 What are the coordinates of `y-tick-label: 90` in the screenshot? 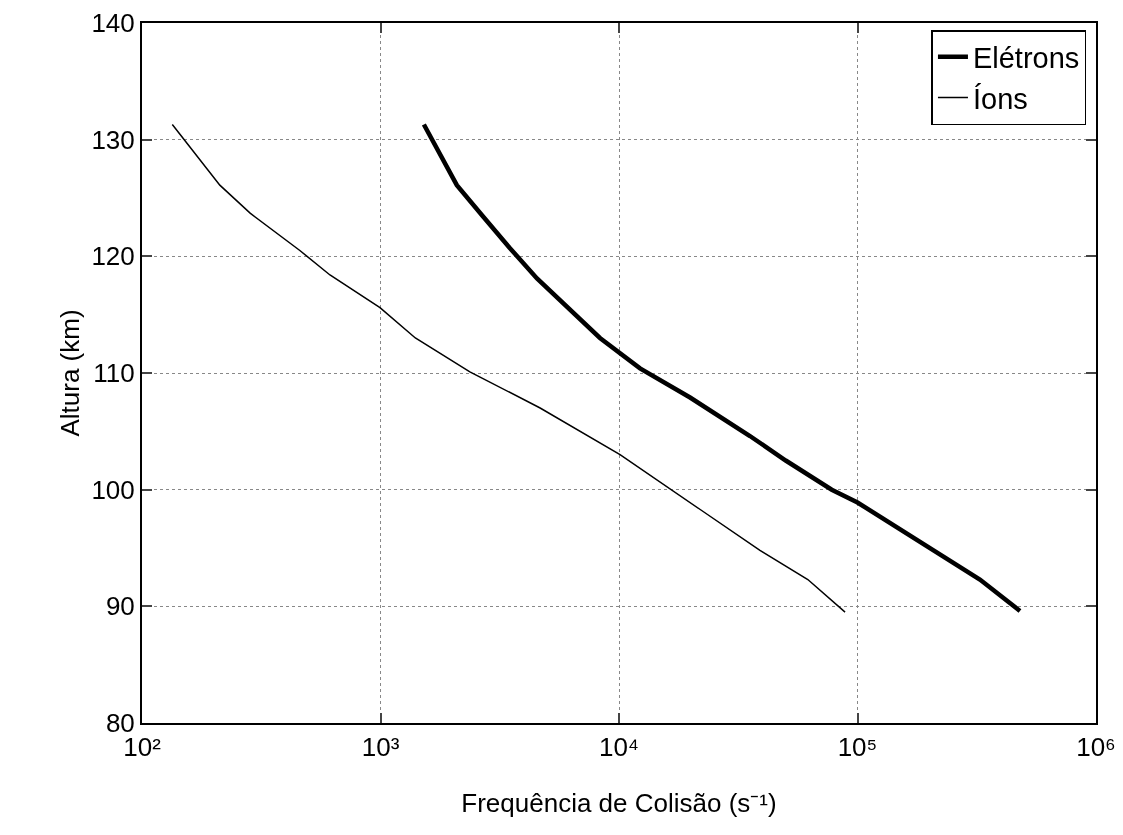 It's located at (120, 606).